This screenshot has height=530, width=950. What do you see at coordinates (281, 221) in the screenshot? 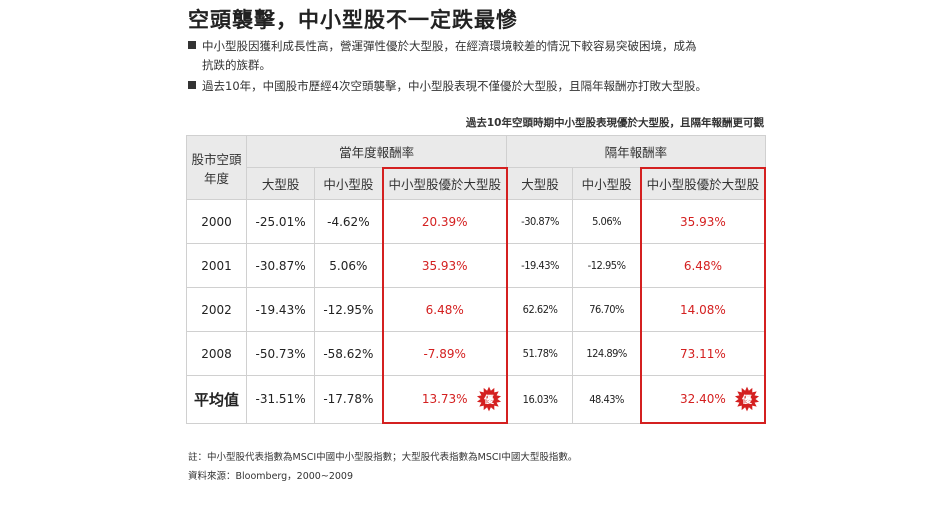
I see `value-cell-cur-large: -25.01%` at bounding box center [281, 221].